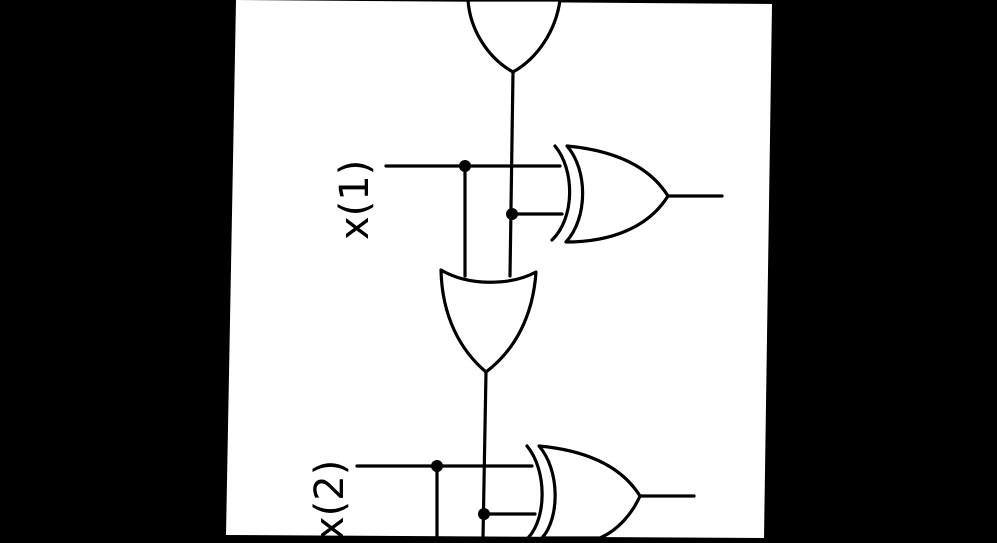 This screenshot has width=997, height=543. I want to click on or-gate-middle, so click(488, 321).